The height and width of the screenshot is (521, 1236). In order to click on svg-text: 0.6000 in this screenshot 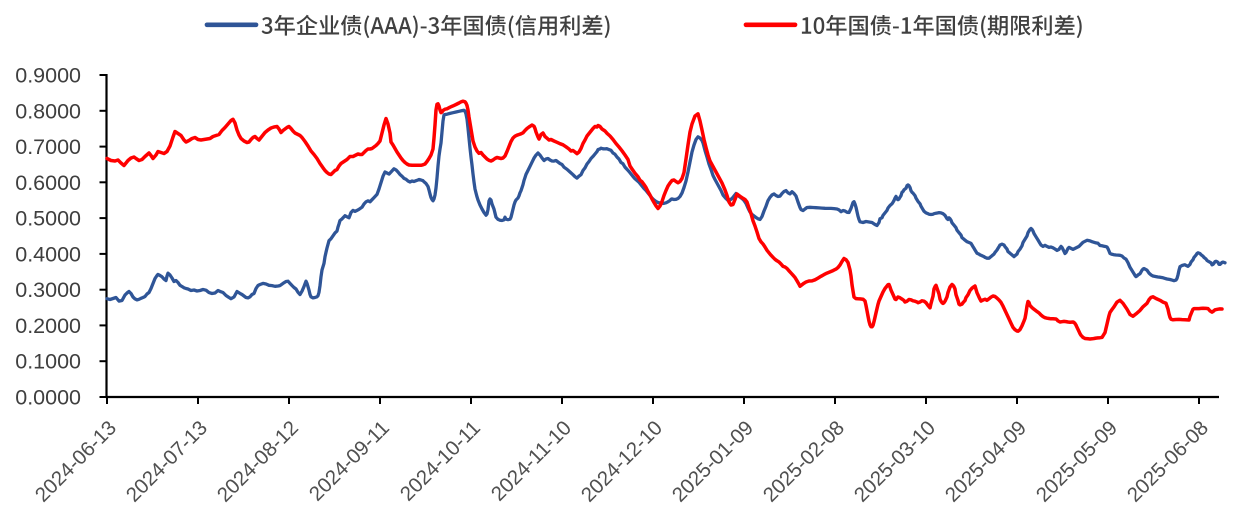, I will do `click(48, 183)`.